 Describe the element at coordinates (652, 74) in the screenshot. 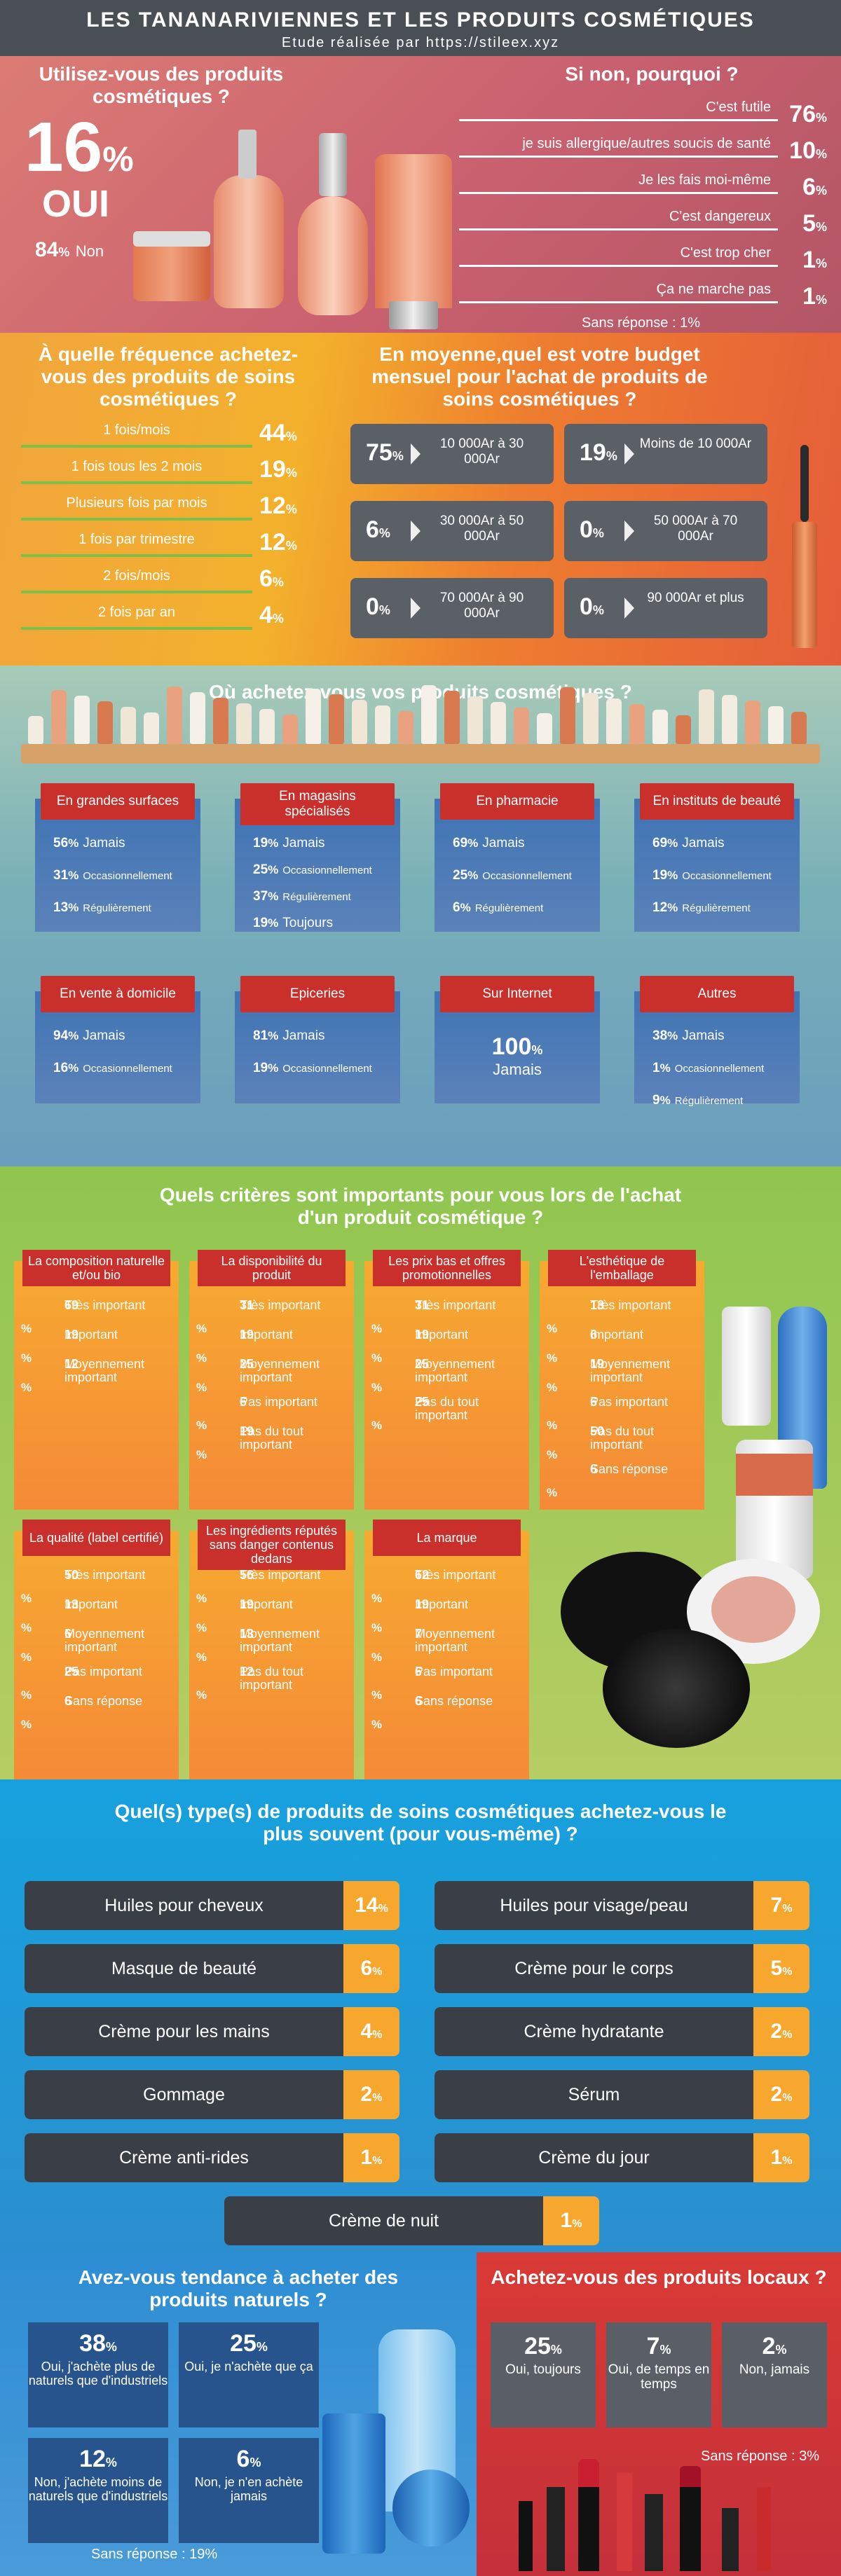

I see `why-not-question: Si non, pourquoi ?` at that location.